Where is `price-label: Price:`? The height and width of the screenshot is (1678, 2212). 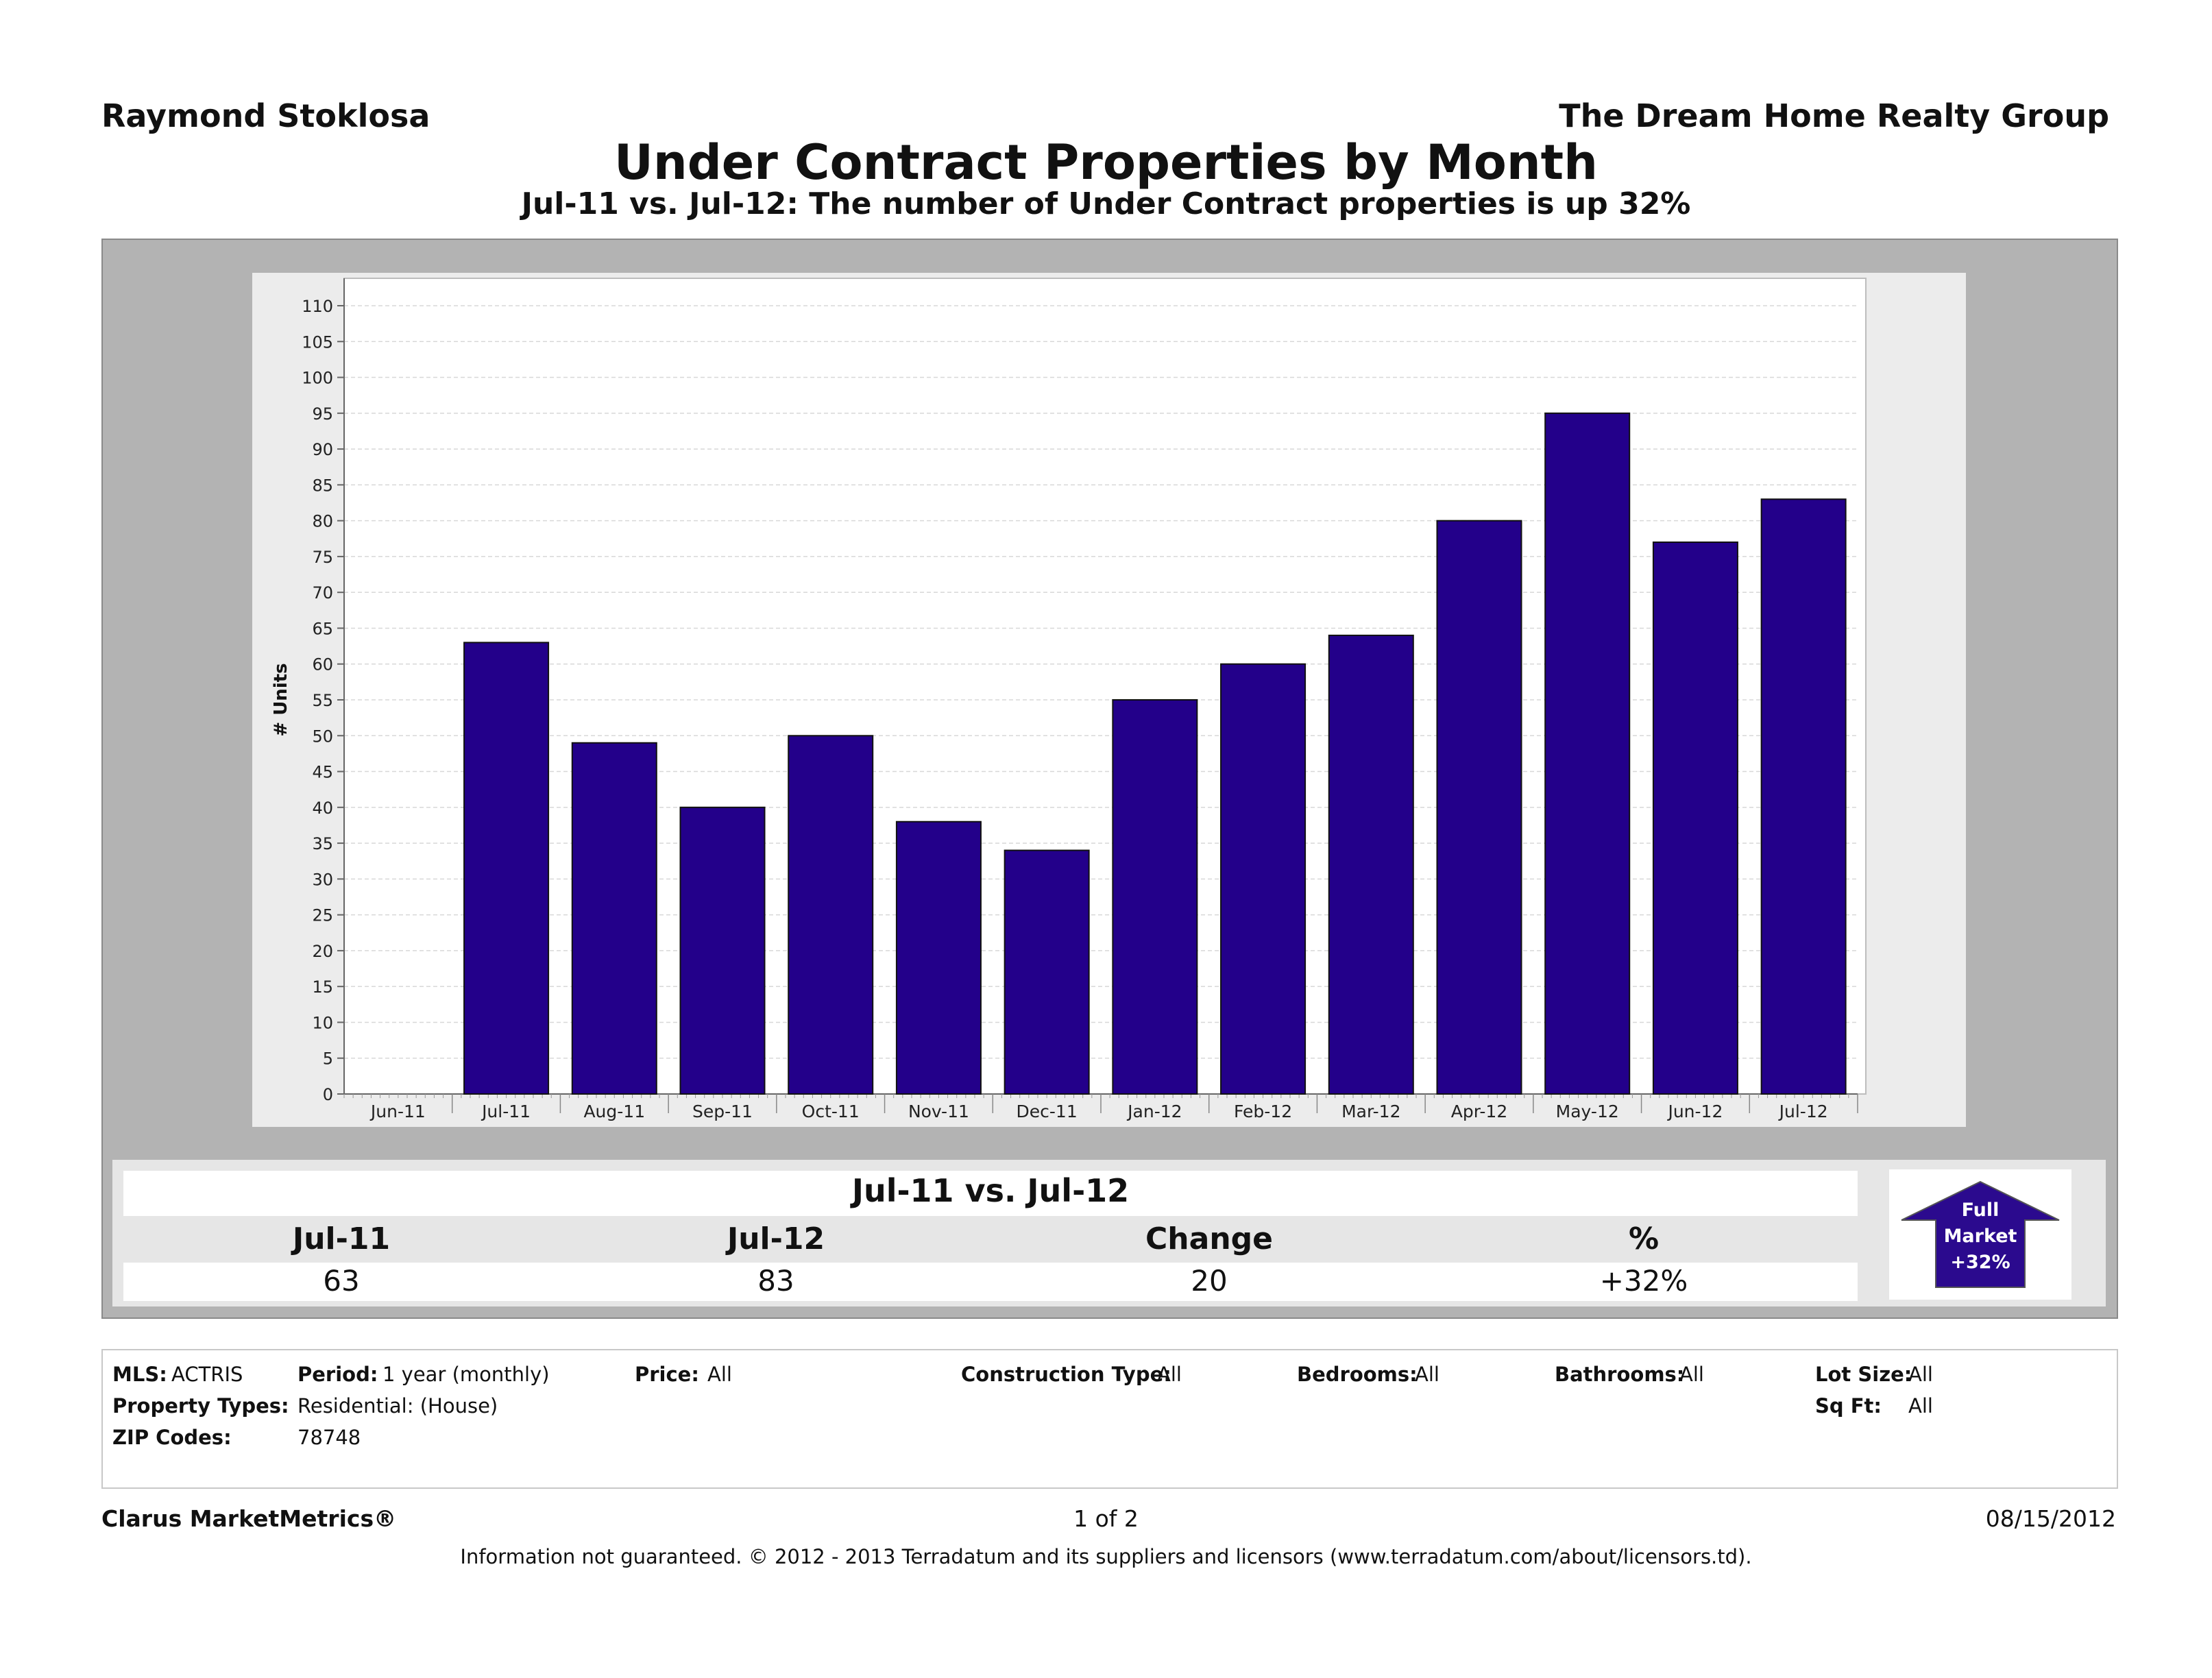
price-label: Price: is located at coordinates (667, 1374).